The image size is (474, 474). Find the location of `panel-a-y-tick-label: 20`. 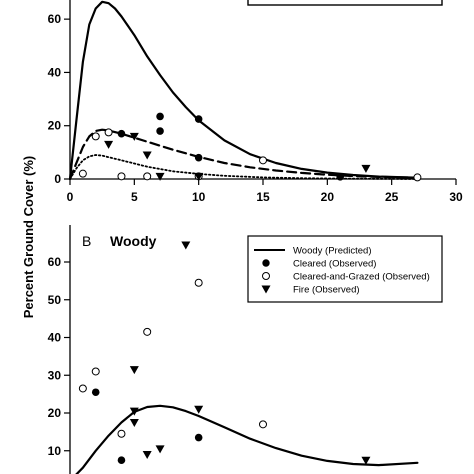

panel-a-y-tick-label: 20 is located at coordinates (55, 126).